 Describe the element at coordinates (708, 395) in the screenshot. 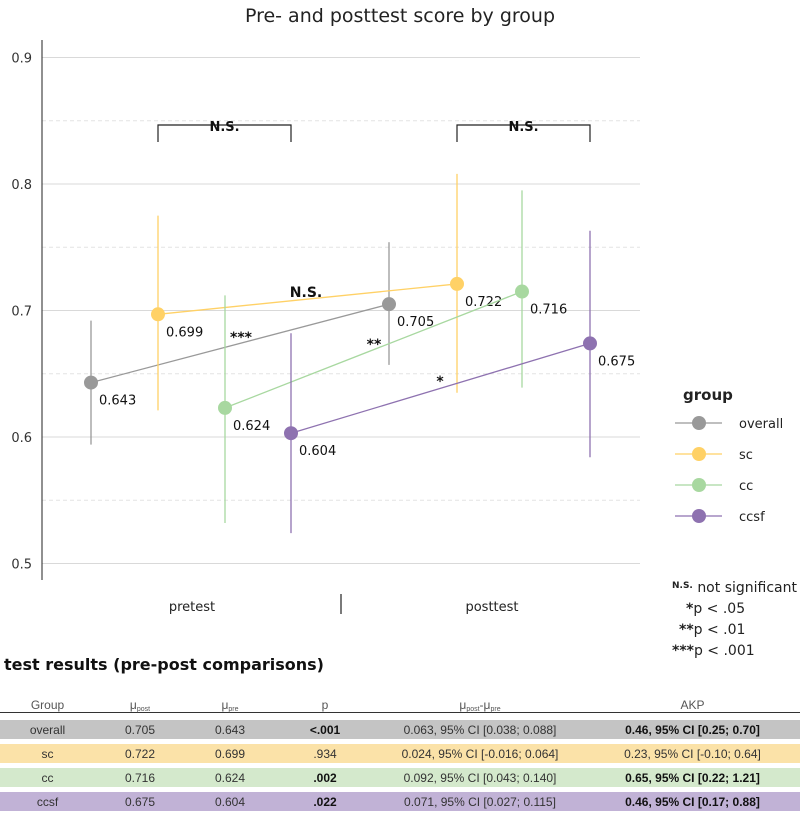

I see `legend-title: group` at that location.